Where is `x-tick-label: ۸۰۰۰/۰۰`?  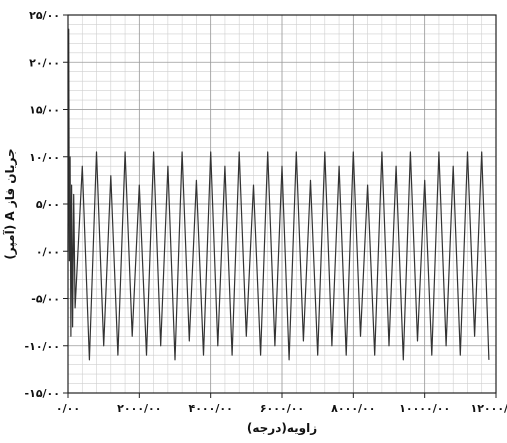
x-tick-label: ۸۰۰۰/۰۰ is located at coordinates (353, 408).